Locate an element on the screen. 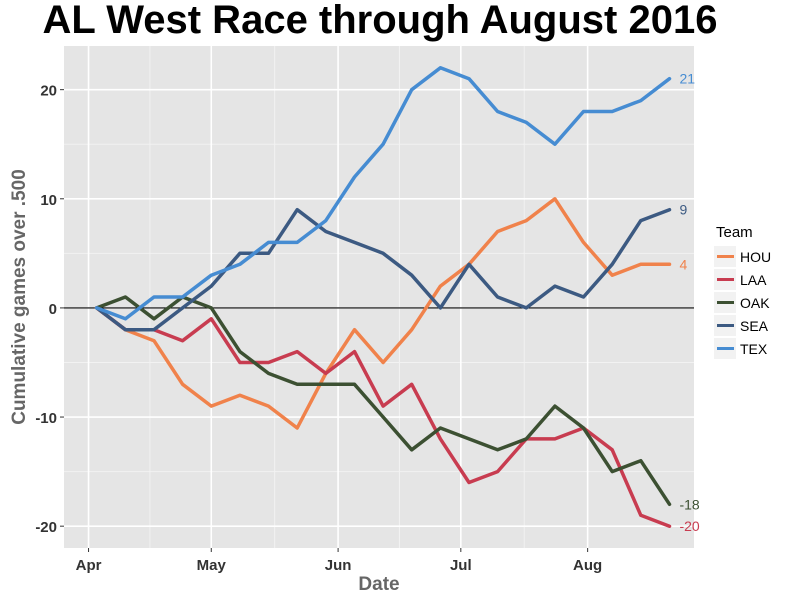 This screenshot has height=600, width=800. legend: Team HOU LAA OAK SEA TEX is located at coordinates (743, 292).